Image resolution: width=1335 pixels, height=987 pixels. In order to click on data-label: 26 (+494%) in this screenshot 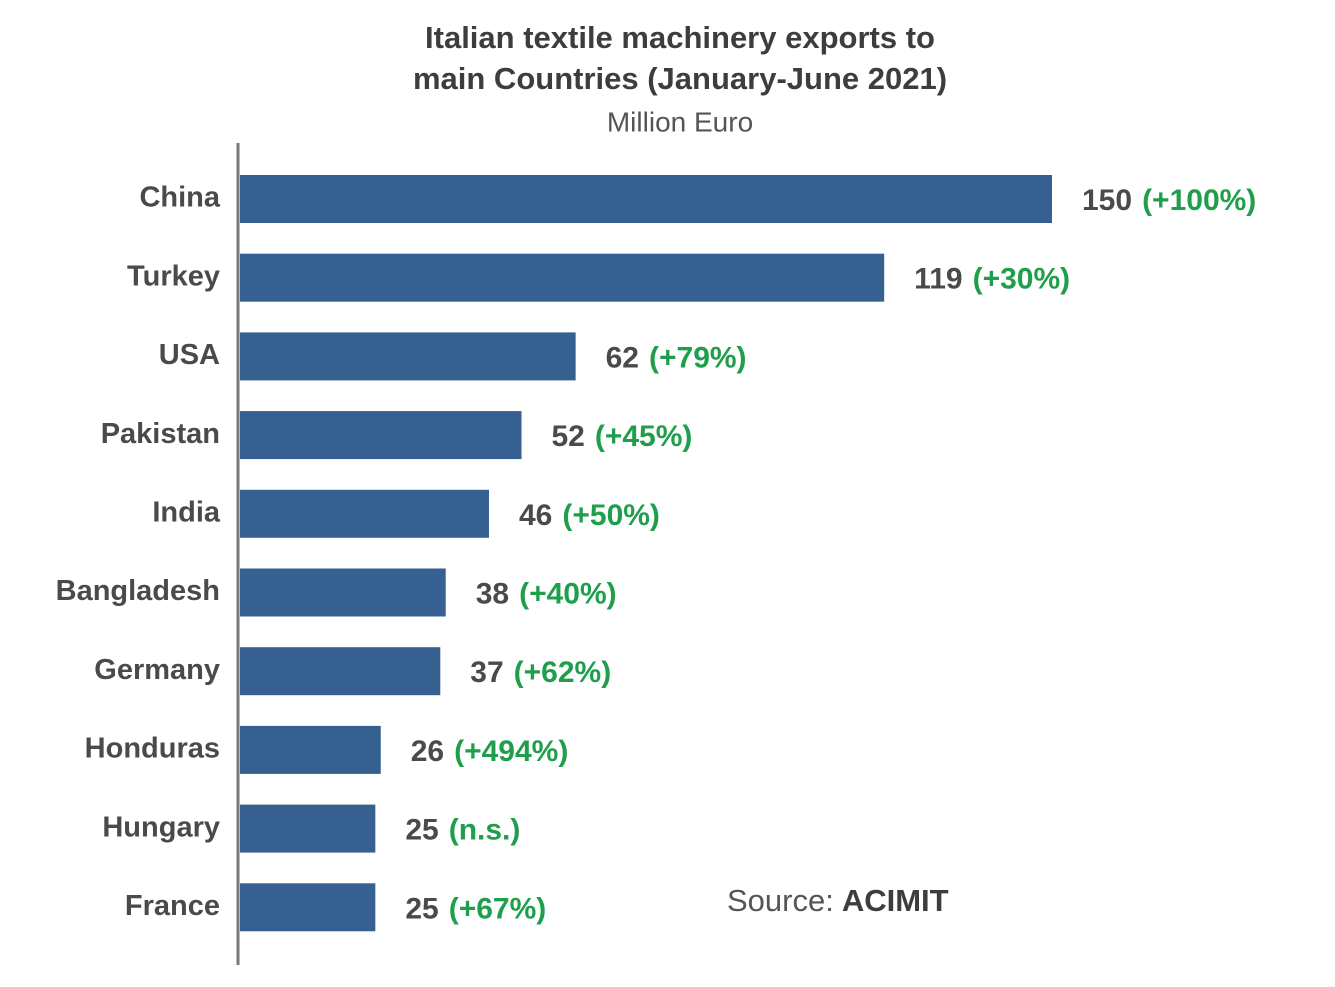, I will do `click(490, 751)`.